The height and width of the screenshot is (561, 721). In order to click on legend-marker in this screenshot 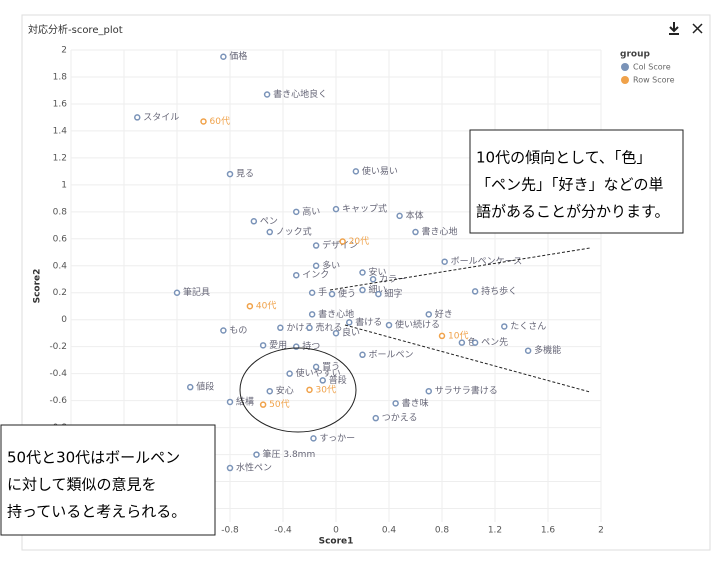, I will do `click(625, 67)`.